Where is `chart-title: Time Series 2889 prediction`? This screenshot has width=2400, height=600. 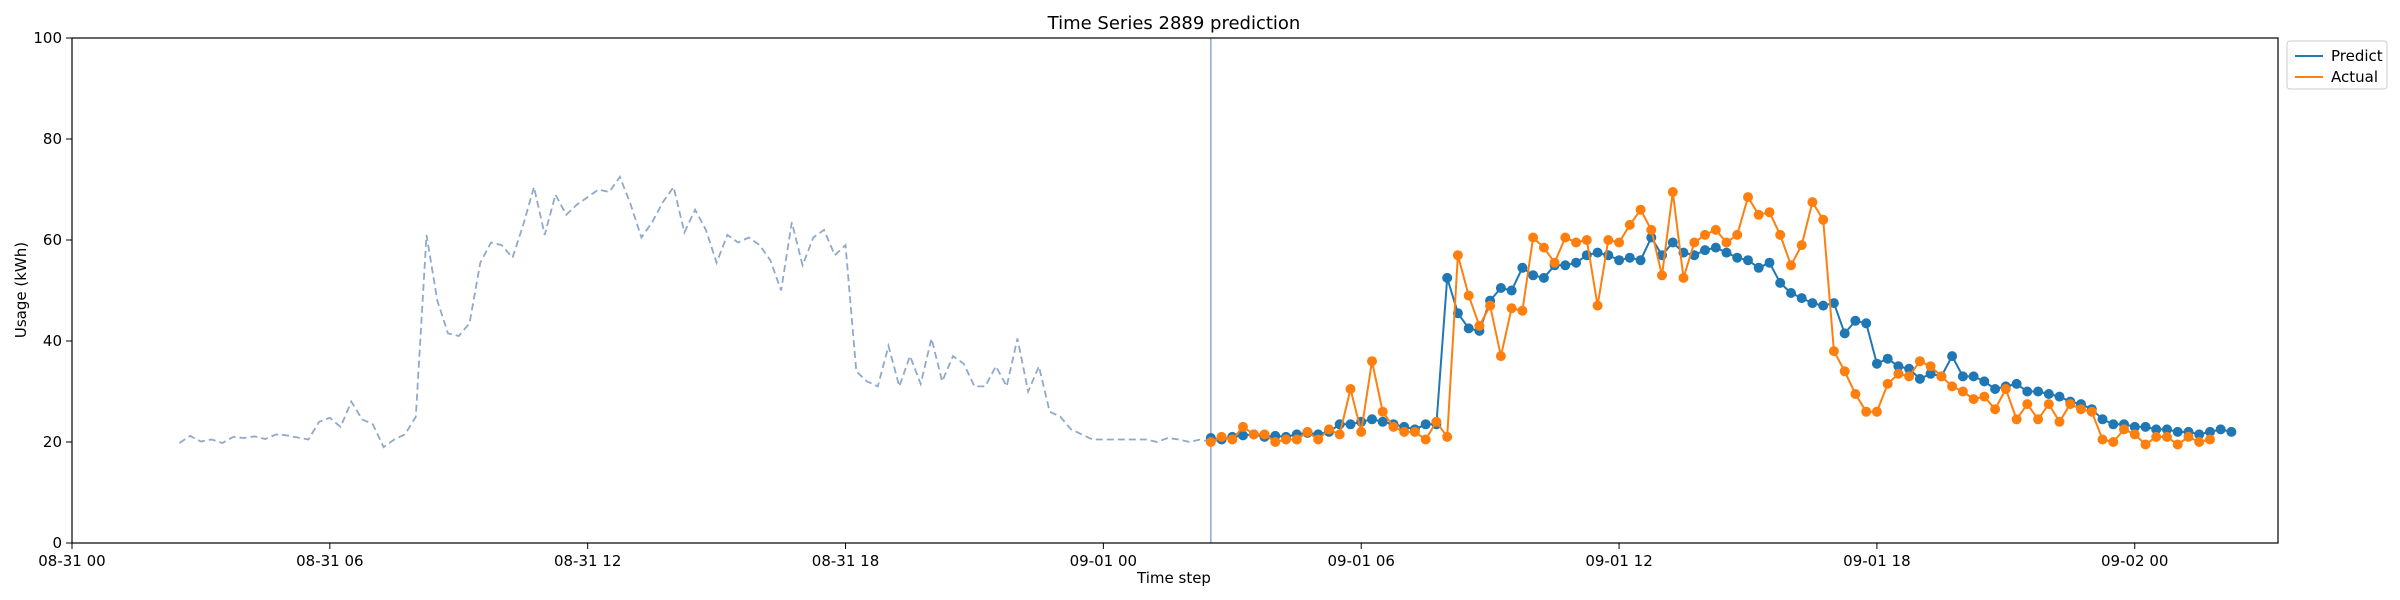 chart-title: Time Series 2889 prediction is located at coordinates (1174, 23).